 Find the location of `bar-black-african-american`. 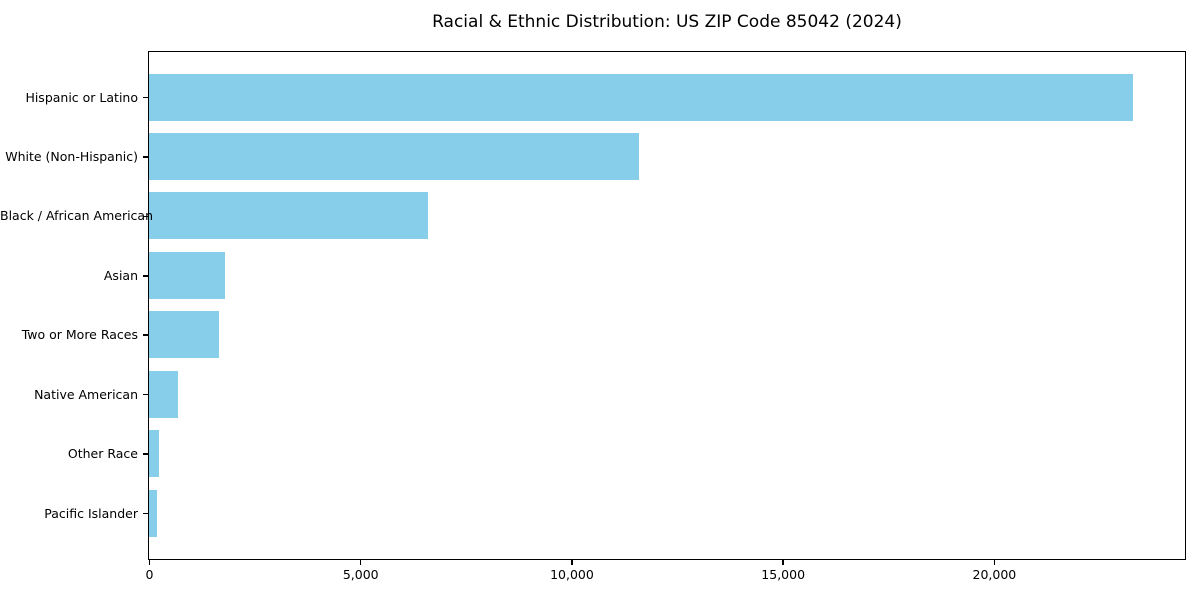

bar-black-african-american is located at coordinates (288, 216).